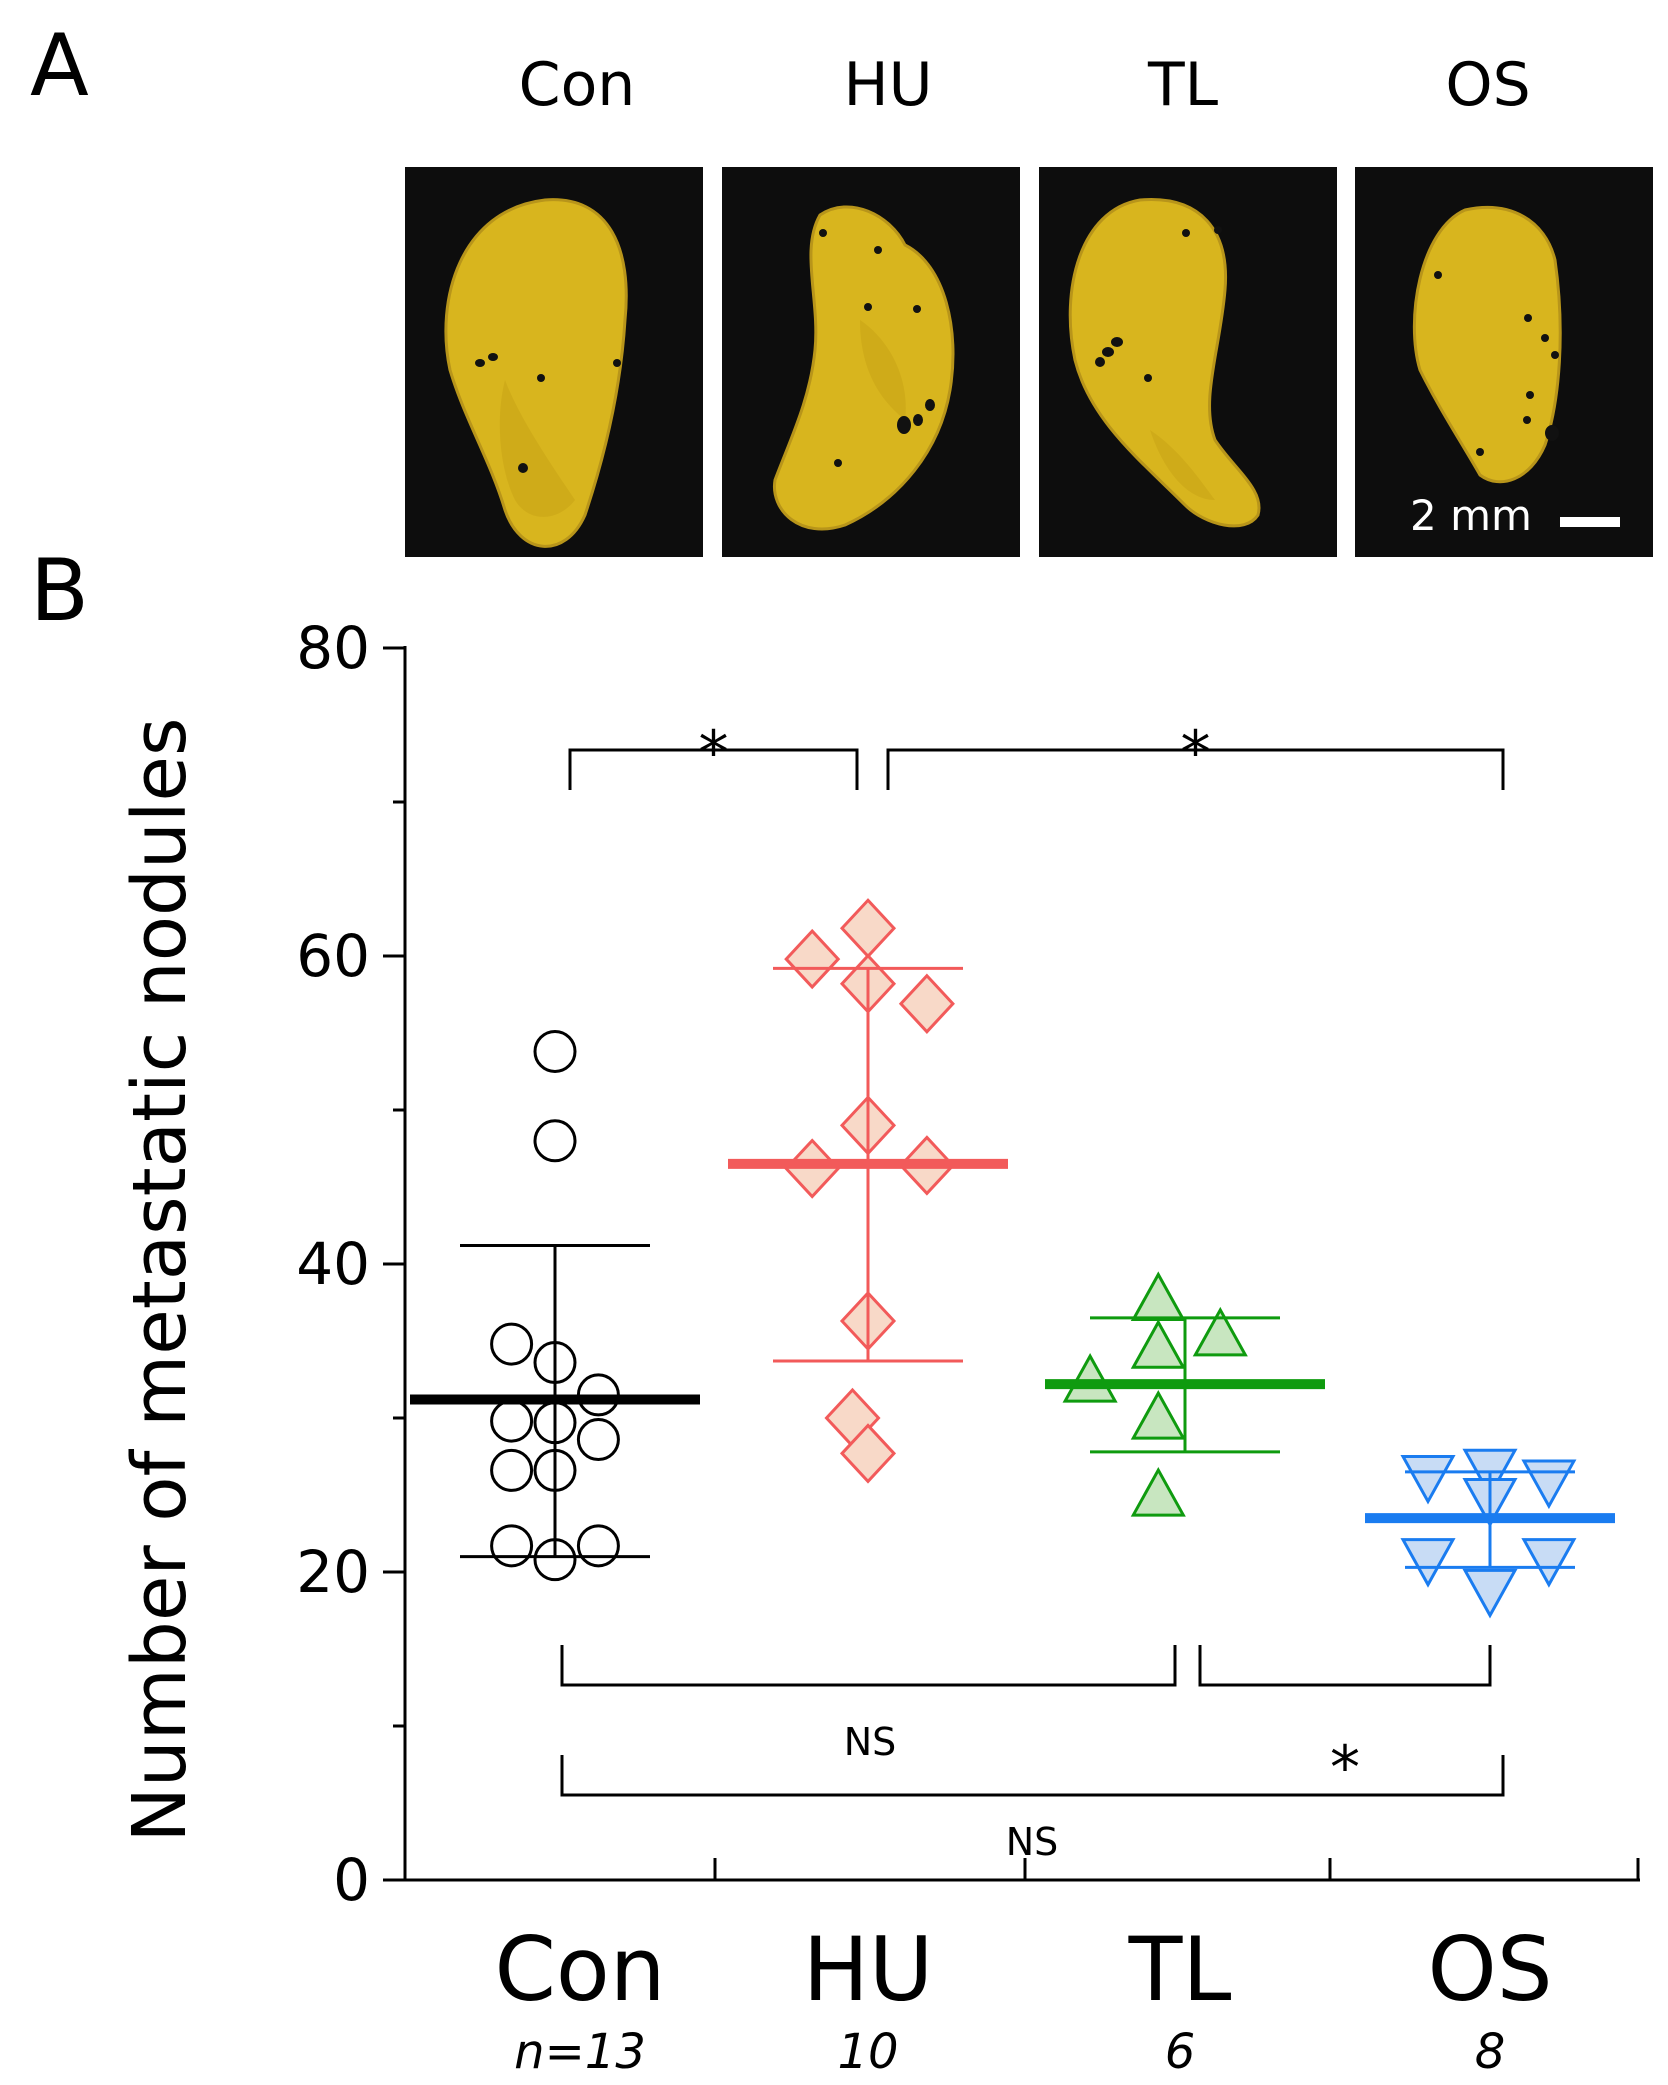 This screenshot has width=1668, height=2085. Describe the element at coordinates (351, 1880) in the screenshot. I see `y-tick-label: 0` at that location.